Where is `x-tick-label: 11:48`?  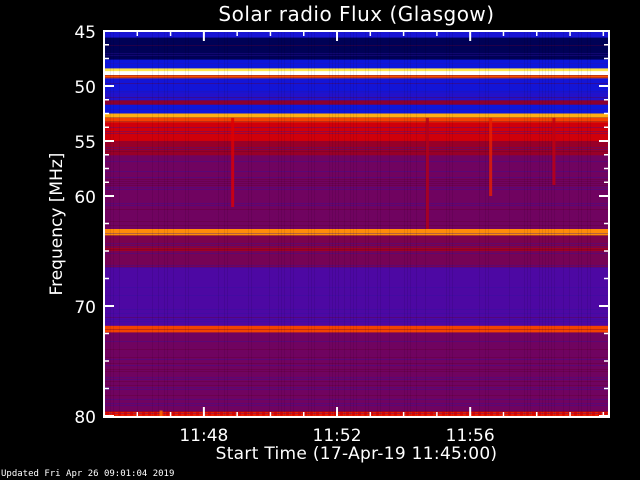 x-tick-label: 11:48 is located at coordinates (203, 436).